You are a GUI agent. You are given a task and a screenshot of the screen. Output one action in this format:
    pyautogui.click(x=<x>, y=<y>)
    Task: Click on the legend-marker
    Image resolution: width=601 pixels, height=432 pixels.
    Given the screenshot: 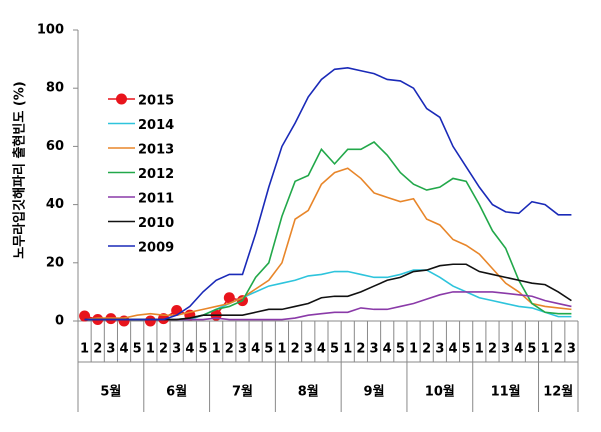 What is the action you would take?
    pyautogui.click(x=121, y=99)
    